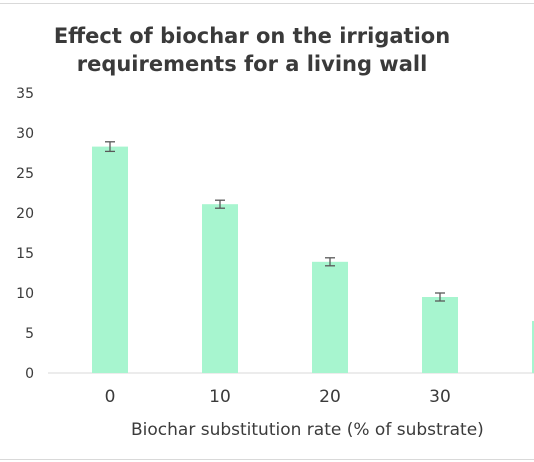  I want to click on x-tick-label: 30, so click(440, 397).